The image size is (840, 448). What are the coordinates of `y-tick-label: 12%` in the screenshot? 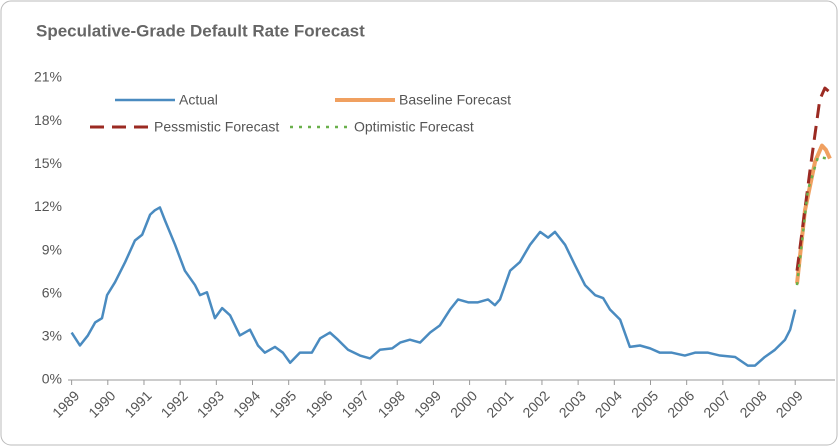 It's located at (48, 206).